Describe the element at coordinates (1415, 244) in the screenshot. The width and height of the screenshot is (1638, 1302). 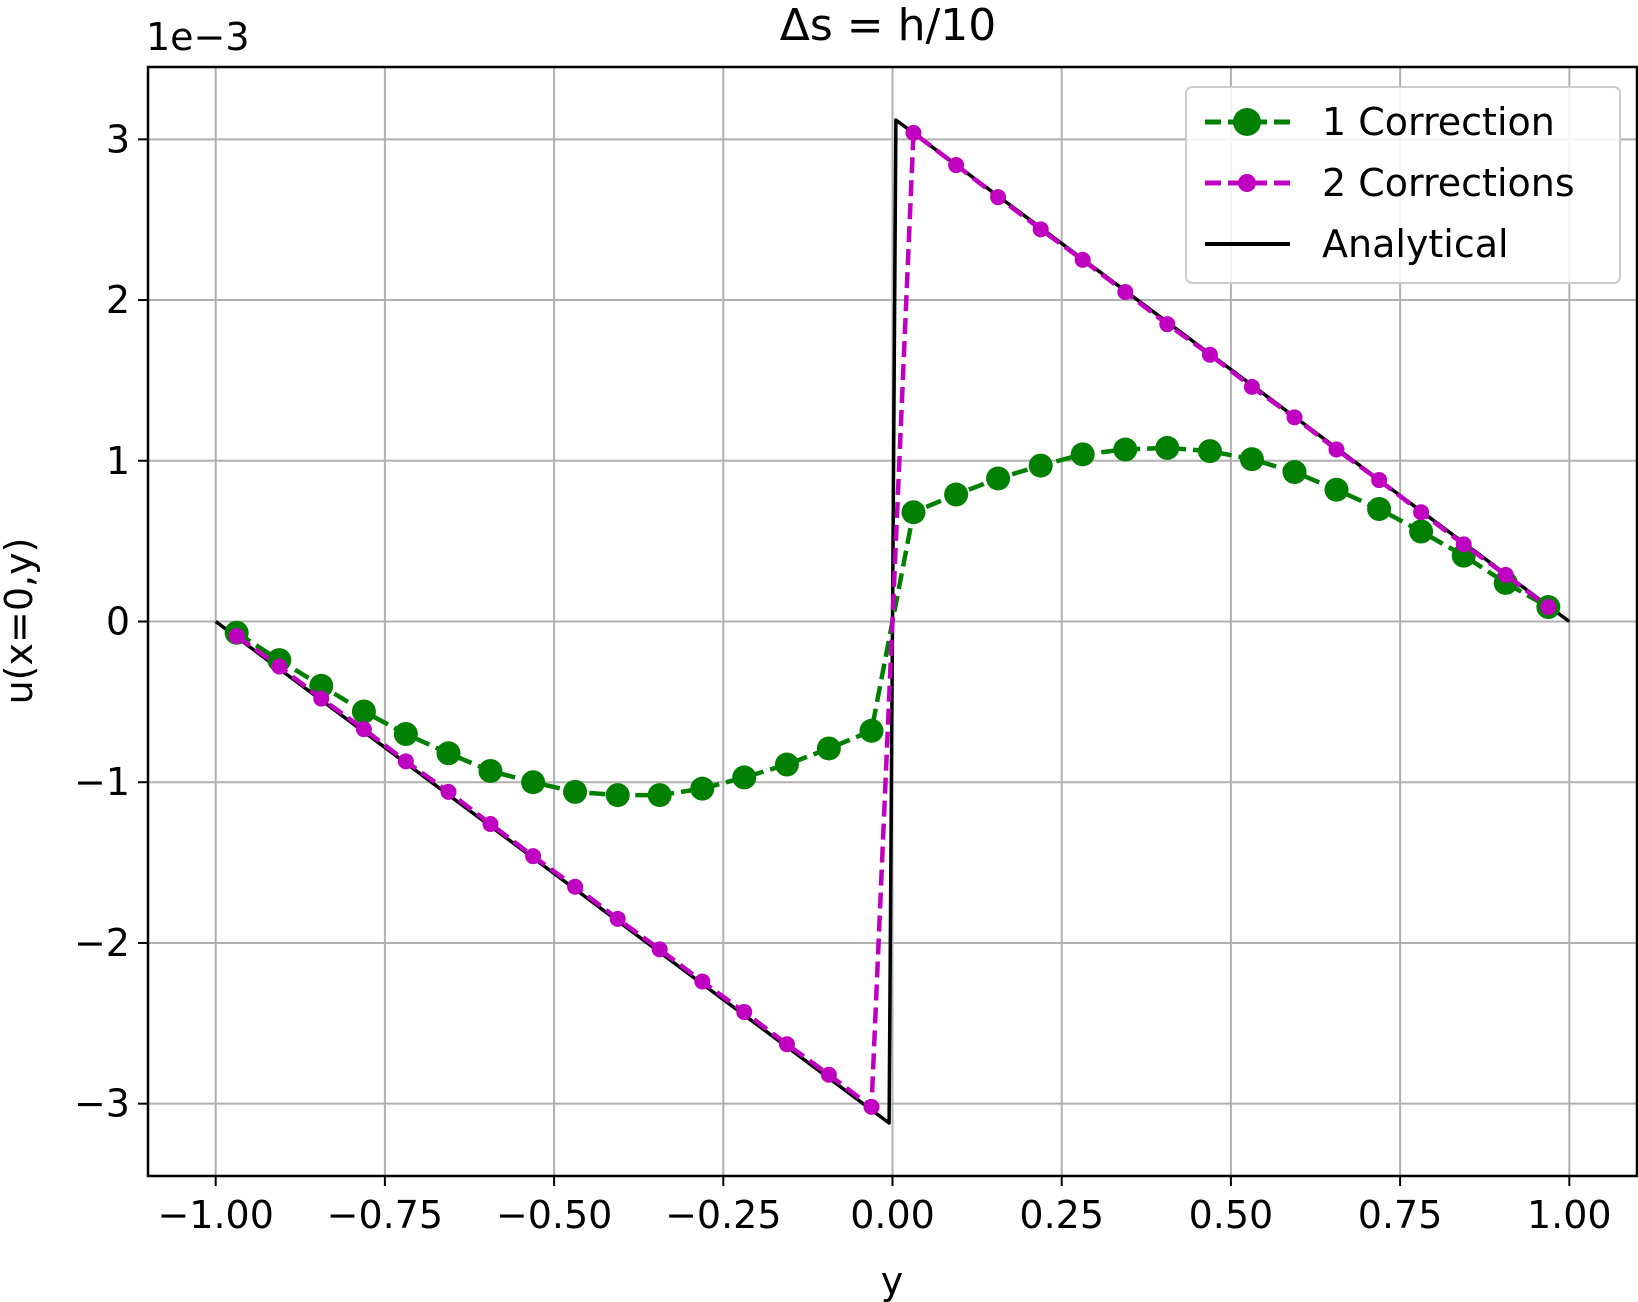
I see `legend-label: Analytical` at that location.